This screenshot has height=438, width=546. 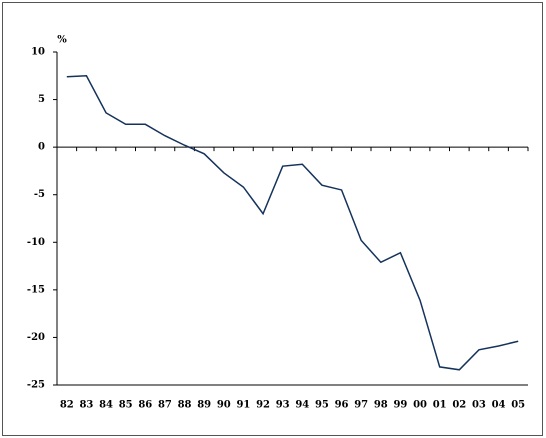 What do you see at coordinates (36, 385) in the screenshot?
I see `y-tick-label: -25` at bounding box center [36, 385].